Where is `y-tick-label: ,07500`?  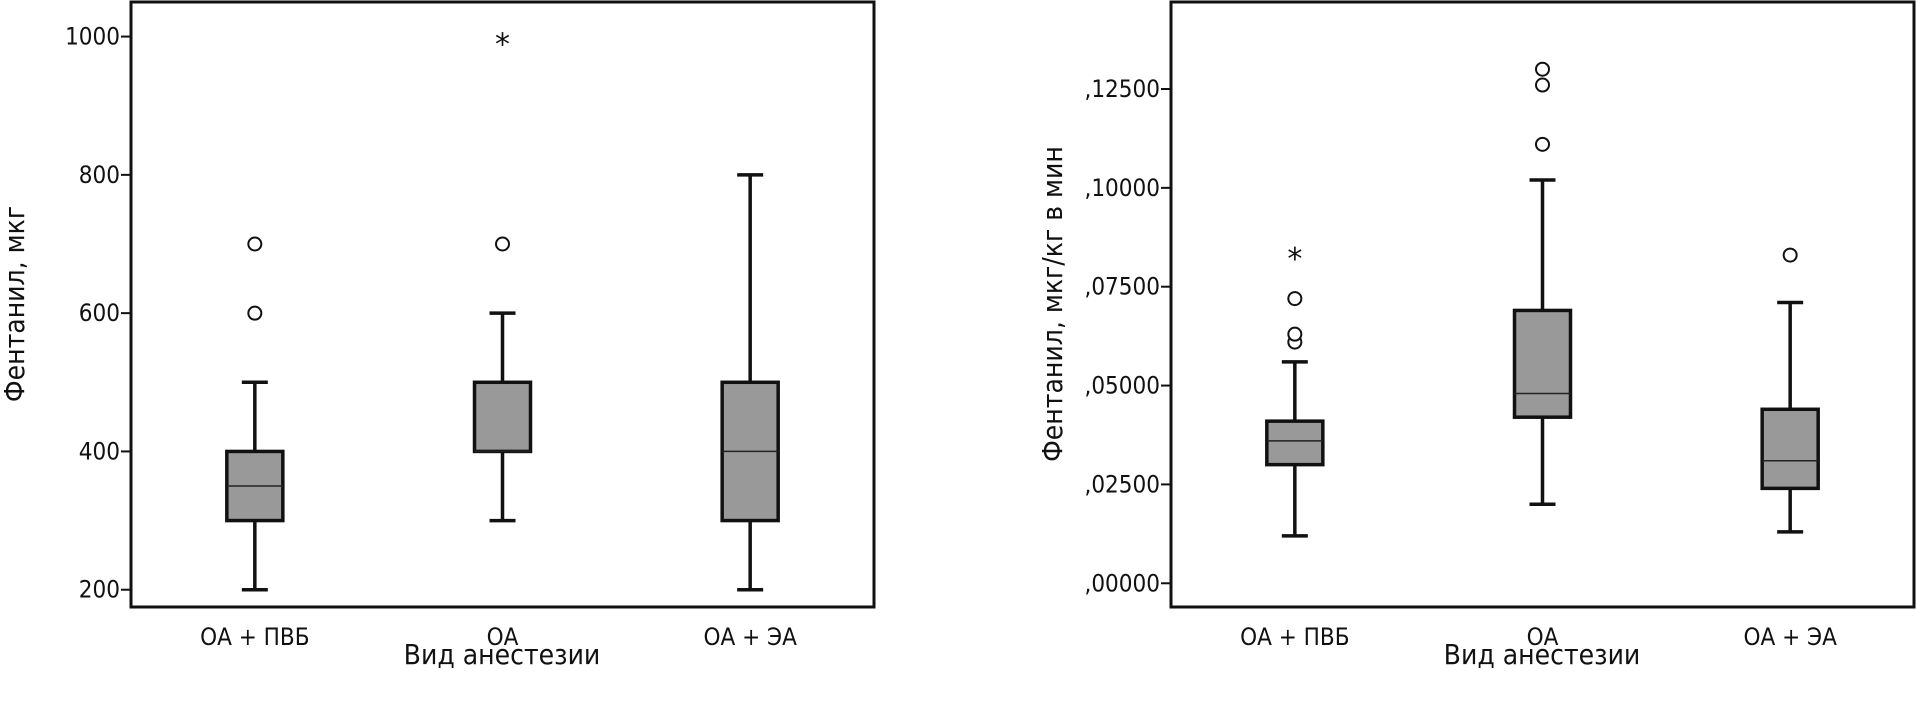
y-tick-label: ,07500 is located at coordinates (1122, 287).